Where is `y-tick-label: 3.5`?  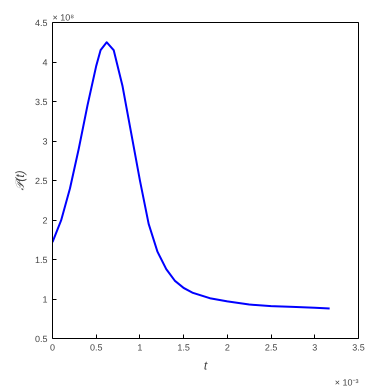 y-tick-label: 3.5 is located at coordinates (41, 102).